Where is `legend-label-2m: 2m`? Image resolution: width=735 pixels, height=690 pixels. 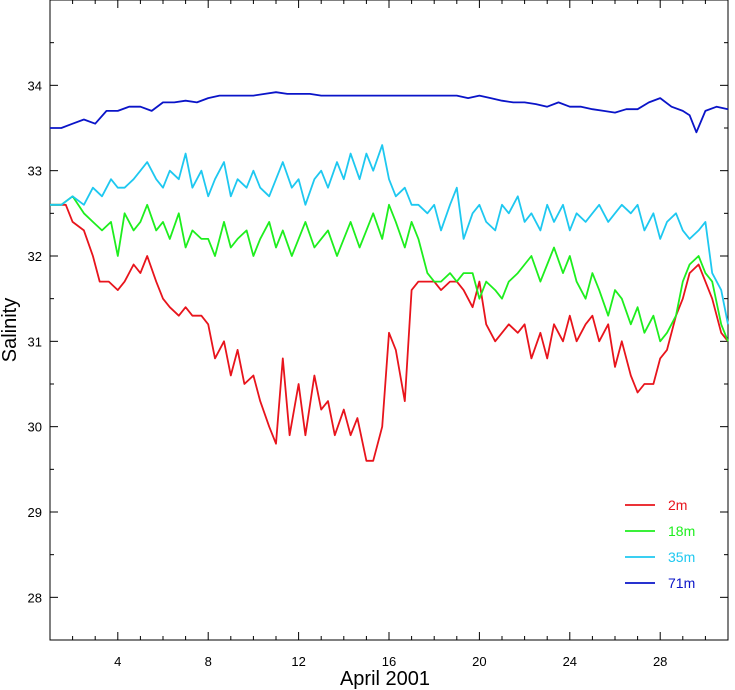 legend-label-2m: 2m is located at coordinates (677, 505).